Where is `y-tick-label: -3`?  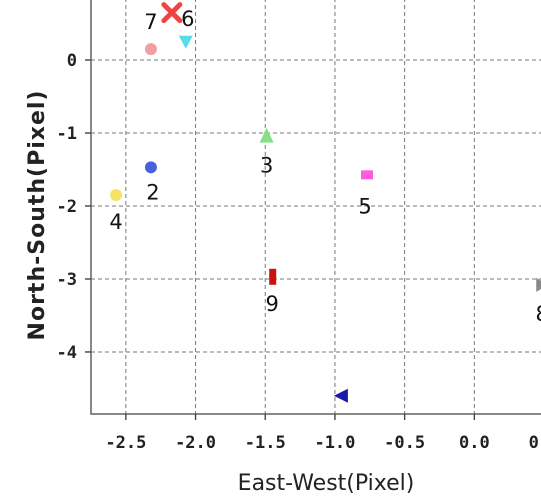
y-tick-label: -3 is located at coordinates (67, 280).